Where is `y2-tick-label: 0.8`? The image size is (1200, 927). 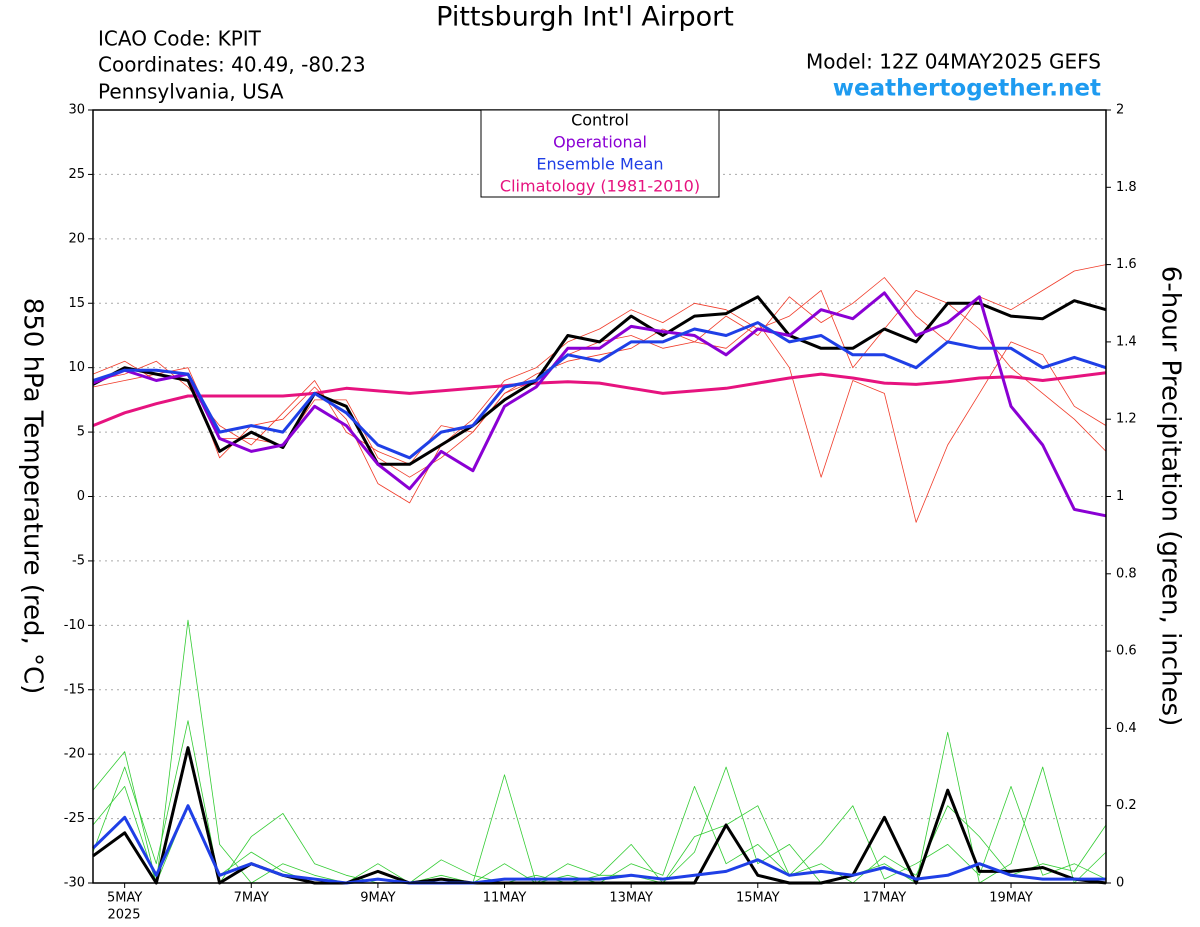 y2-tick-label: 0.8 is located at coordinates (1126, 573).